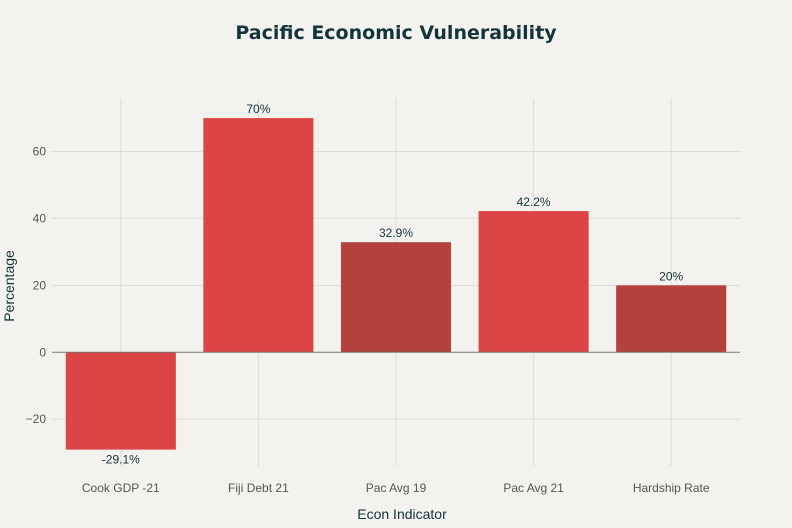 This screenshot has height=528, width=792. Describe the element at coordinates (671, 276) in the screenshot. I see `bar-data-label: 20%` at that location.